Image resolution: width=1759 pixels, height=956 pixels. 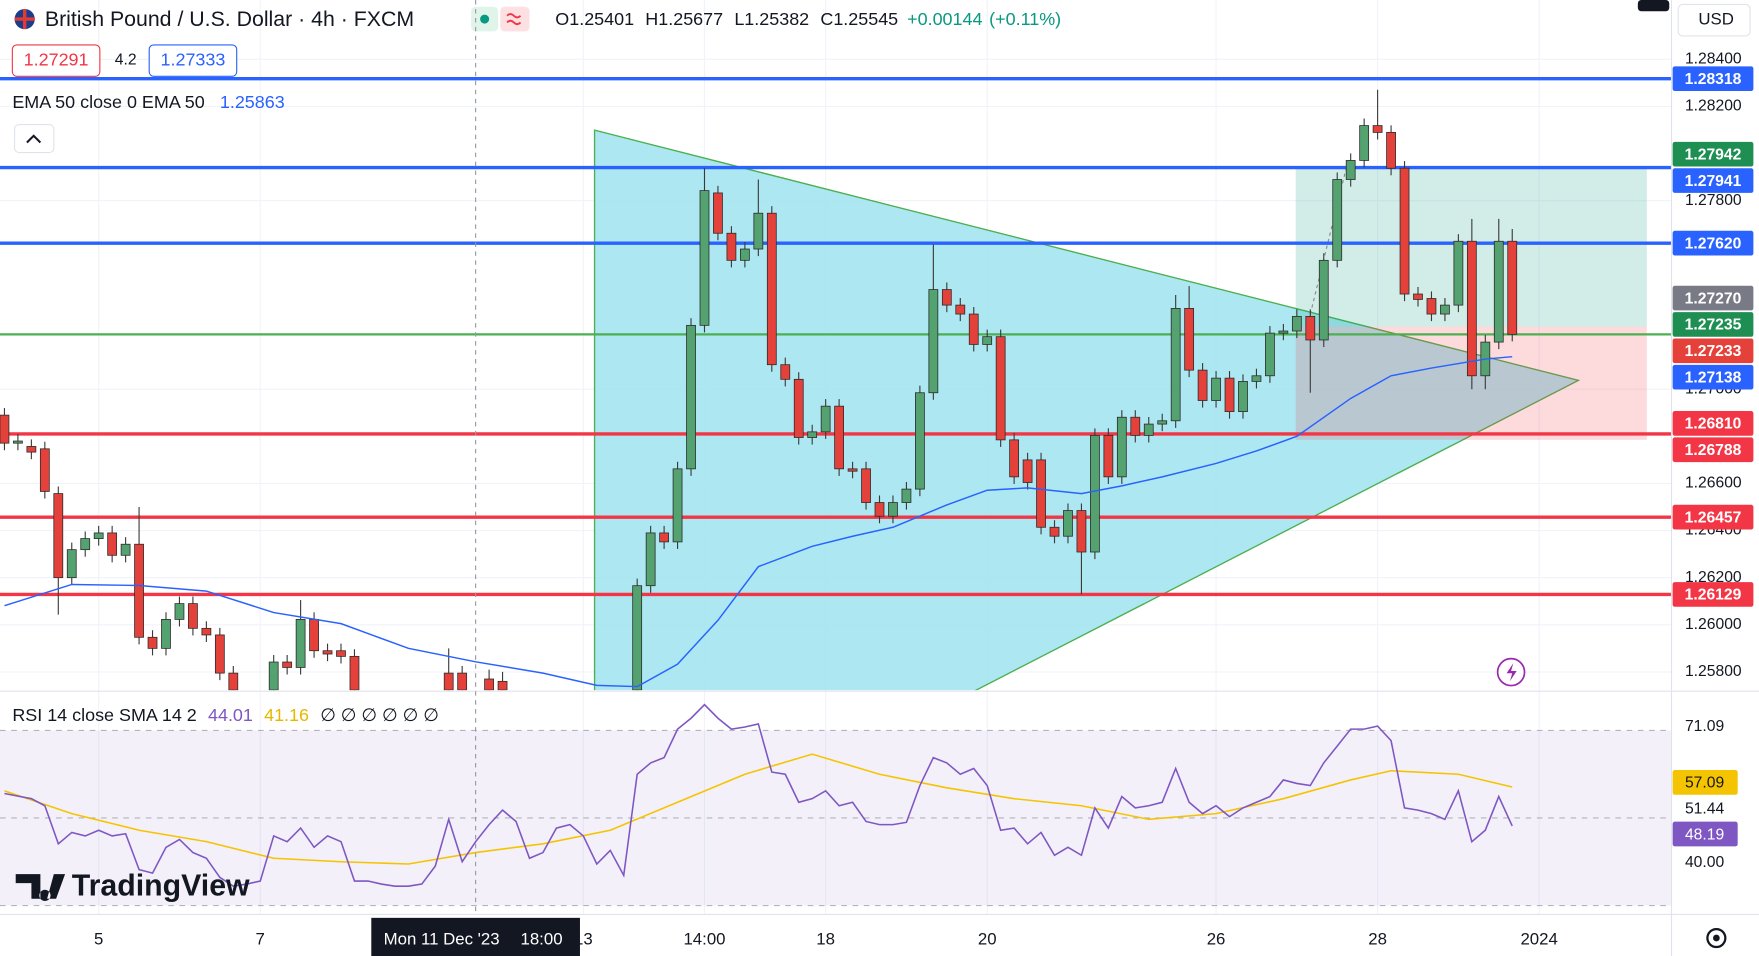 I want to click on settings-button, so click(x=1716, y=938).